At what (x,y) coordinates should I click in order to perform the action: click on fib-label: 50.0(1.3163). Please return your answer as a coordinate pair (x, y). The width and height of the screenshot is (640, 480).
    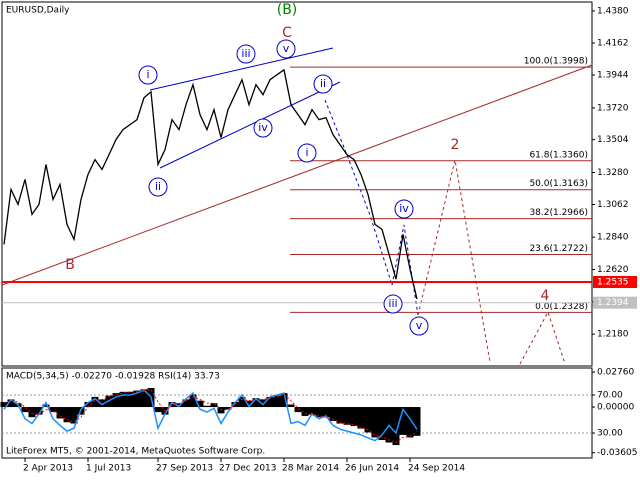
    Looking at the image, I should click on (558, 184).